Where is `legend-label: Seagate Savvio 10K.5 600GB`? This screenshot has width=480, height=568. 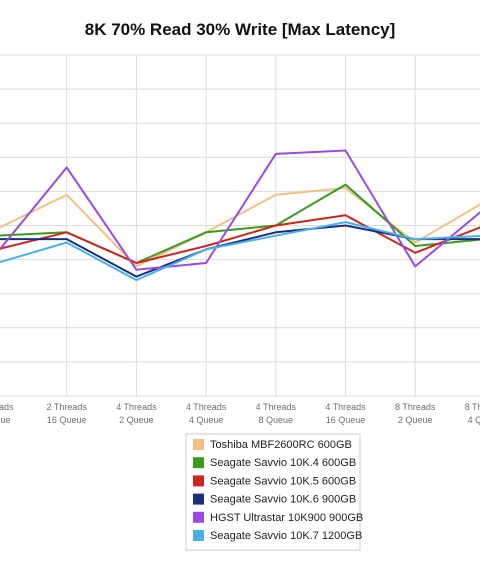
legend-label: Seagate Savvio 10K.5 600GB is located at coordinates (283, 481).